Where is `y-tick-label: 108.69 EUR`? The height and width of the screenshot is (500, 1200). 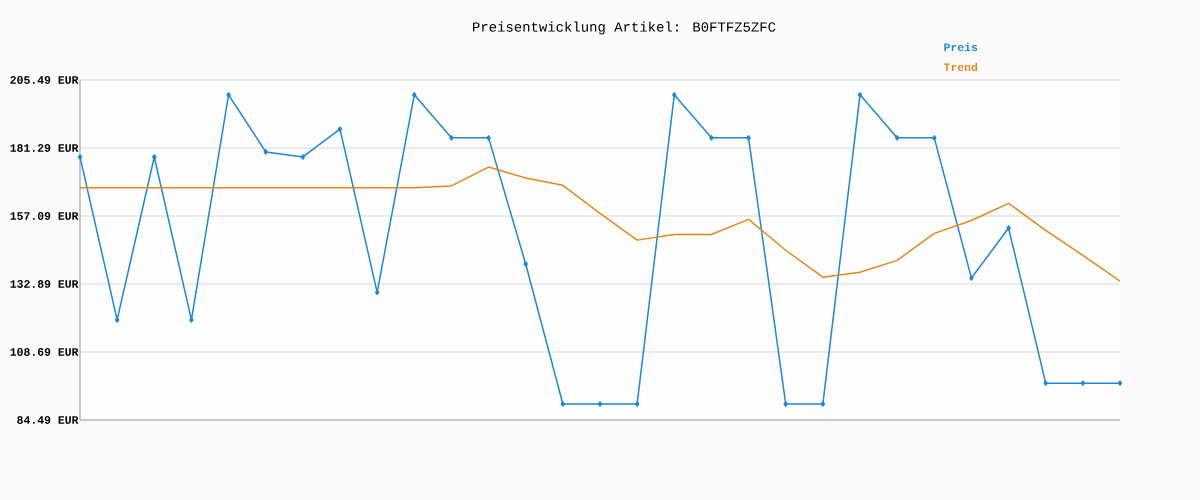 y-tick-label: 108.69 EUR is located at coordinates (44, 352).